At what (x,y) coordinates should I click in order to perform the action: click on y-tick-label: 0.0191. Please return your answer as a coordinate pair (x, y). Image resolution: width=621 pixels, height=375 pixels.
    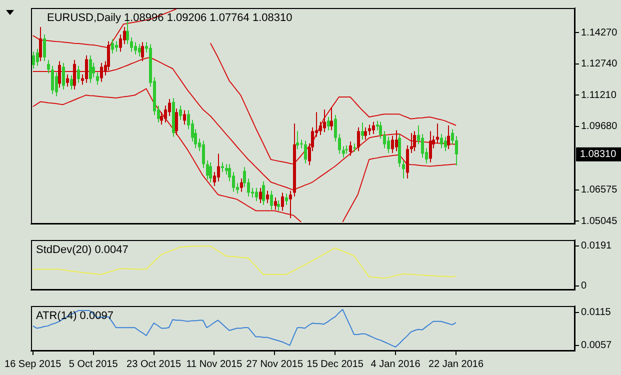
    Looking at the image, I should click on (596, 246).